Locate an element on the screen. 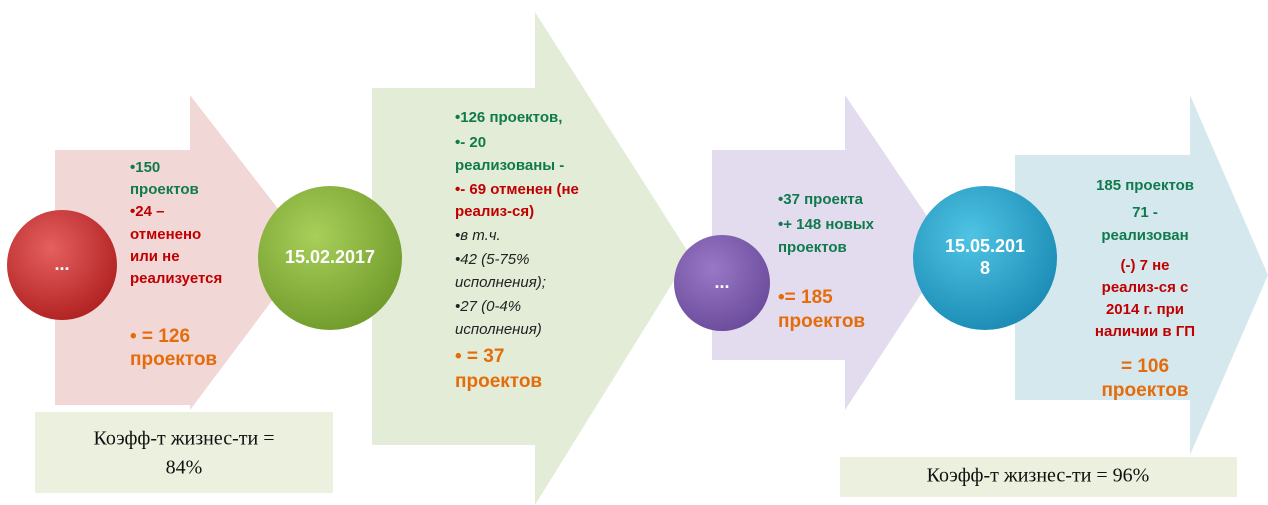  stage-text: реализуется is located at coordinates (176, 278).